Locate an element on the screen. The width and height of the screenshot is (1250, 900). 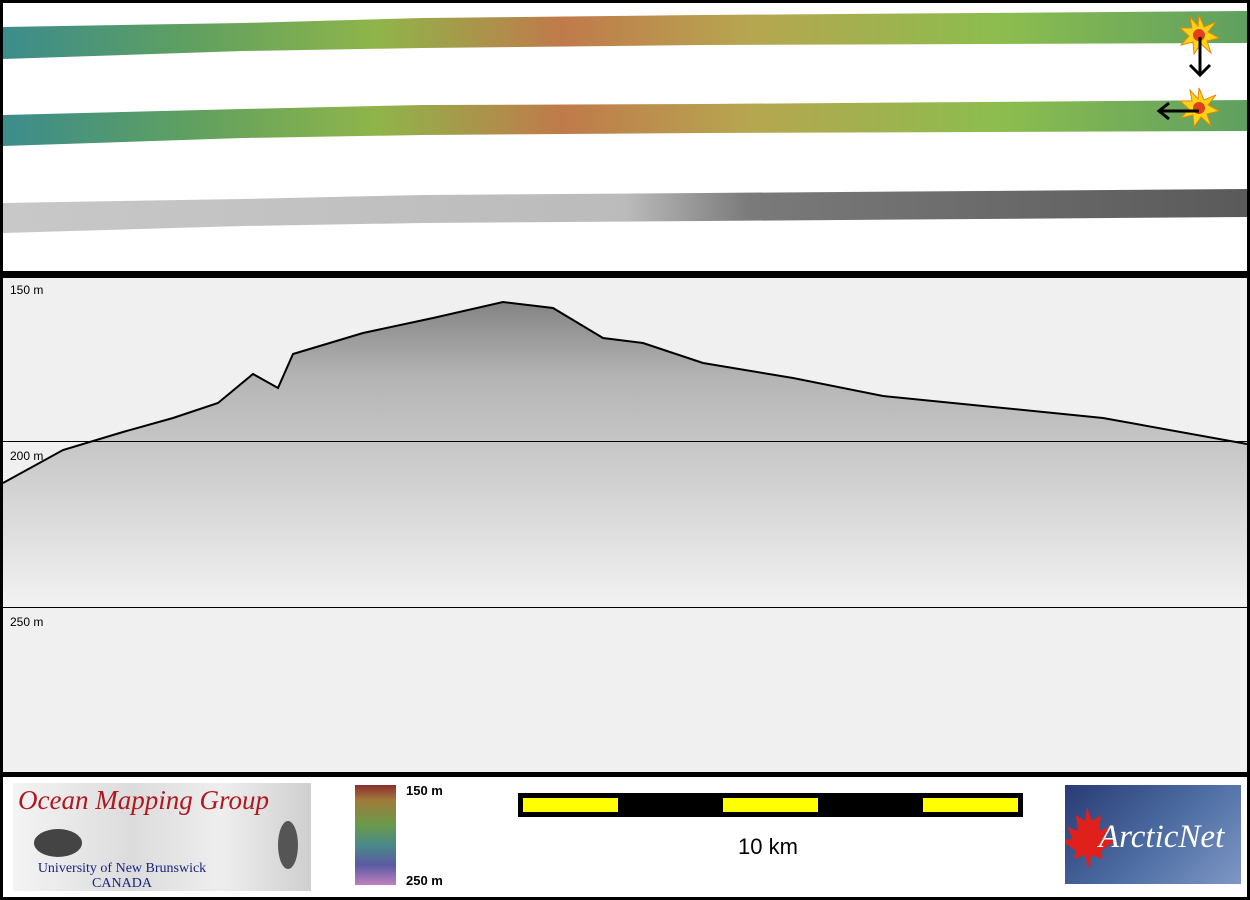
sonar-ship-icon is located at coordinates (166, 845).